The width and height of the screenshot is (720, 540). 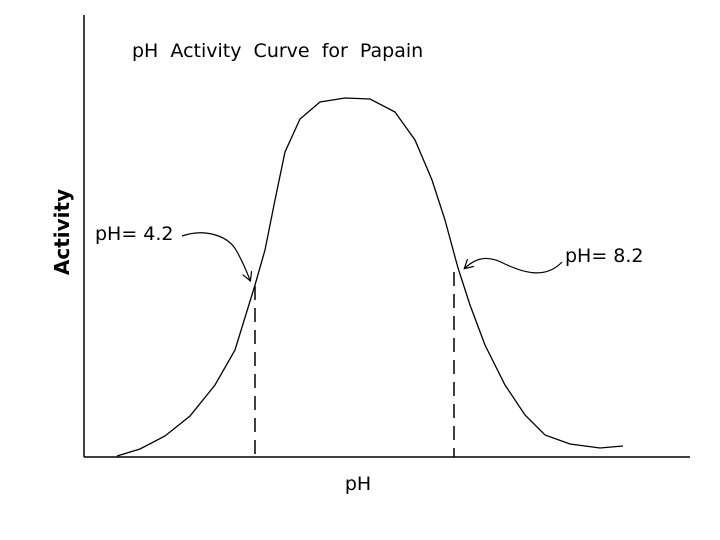 I want to click on x-axis-label: pH, so click(x=358, y=484).